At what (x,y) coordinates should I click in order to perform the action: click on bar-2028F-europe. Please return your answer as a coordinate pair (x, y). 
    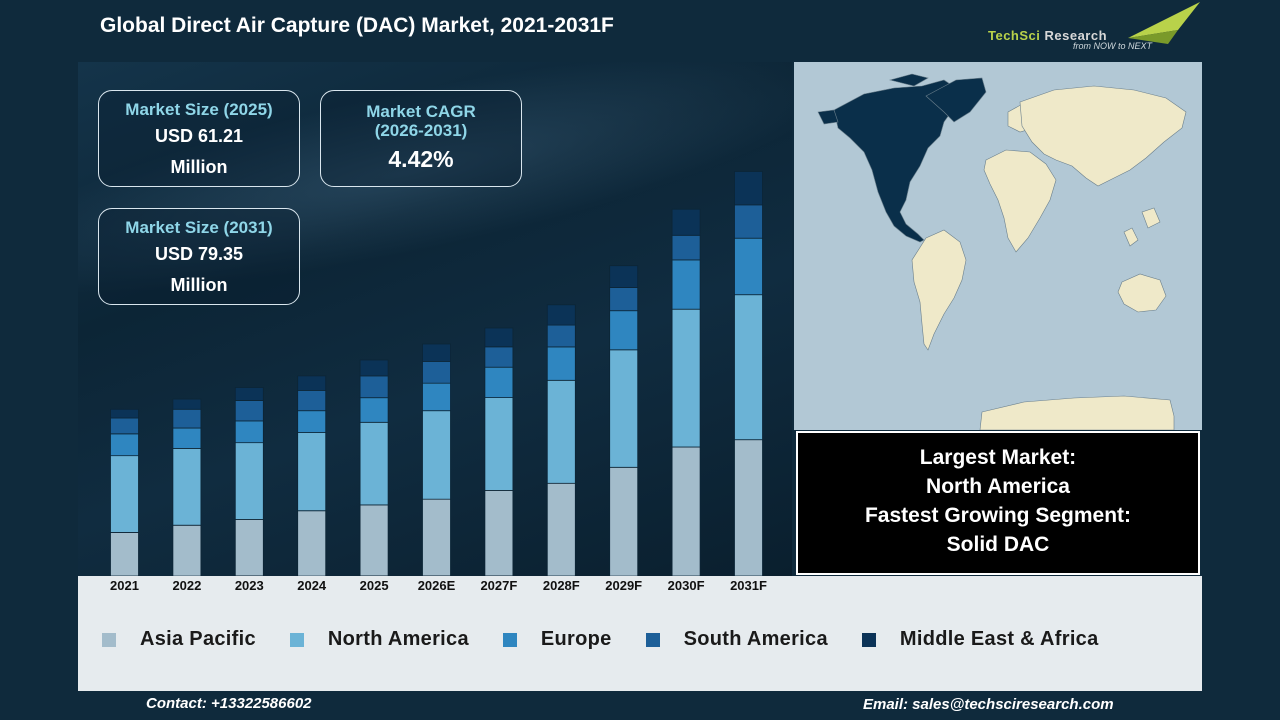
    Looking at the image, I should click on (561, 363).